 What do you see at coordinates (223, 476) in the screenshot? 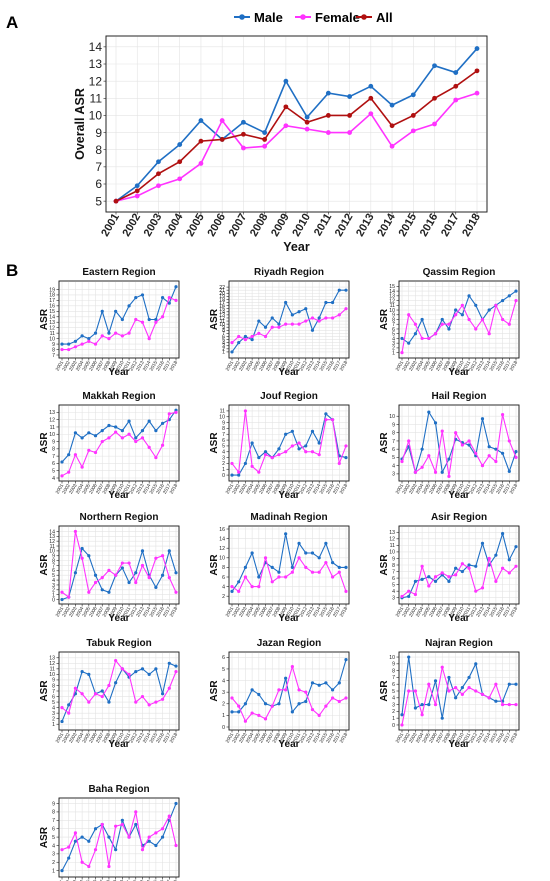
I see `y-tick-label: 0` at bounding box center [223, 476].